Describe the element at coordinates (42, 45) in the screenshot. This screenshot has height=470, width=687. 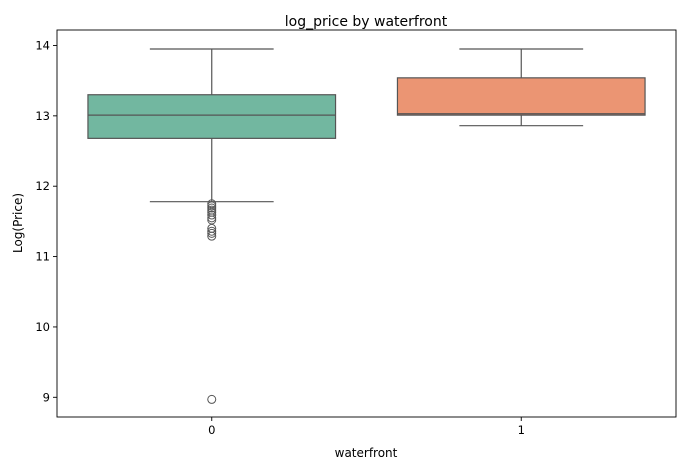
I see `y-tick-label: 14` at that location.